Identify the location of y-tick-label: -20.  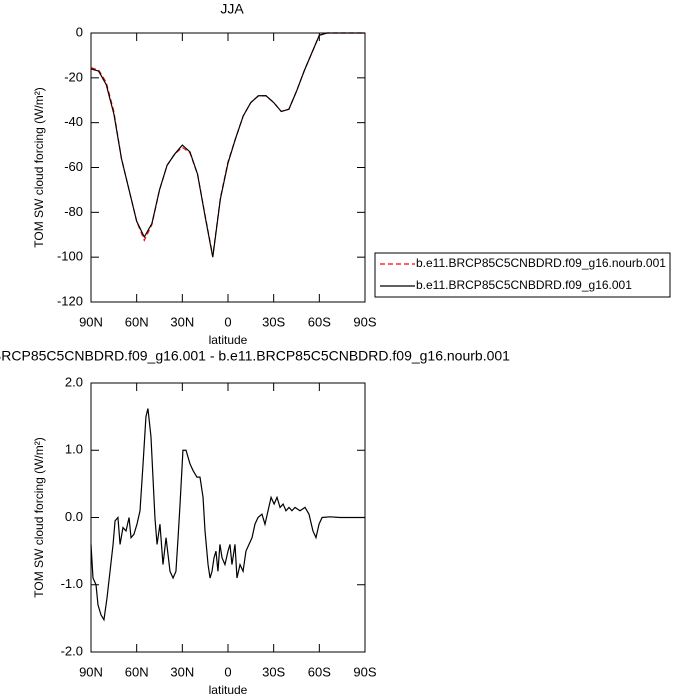
(73, 76).